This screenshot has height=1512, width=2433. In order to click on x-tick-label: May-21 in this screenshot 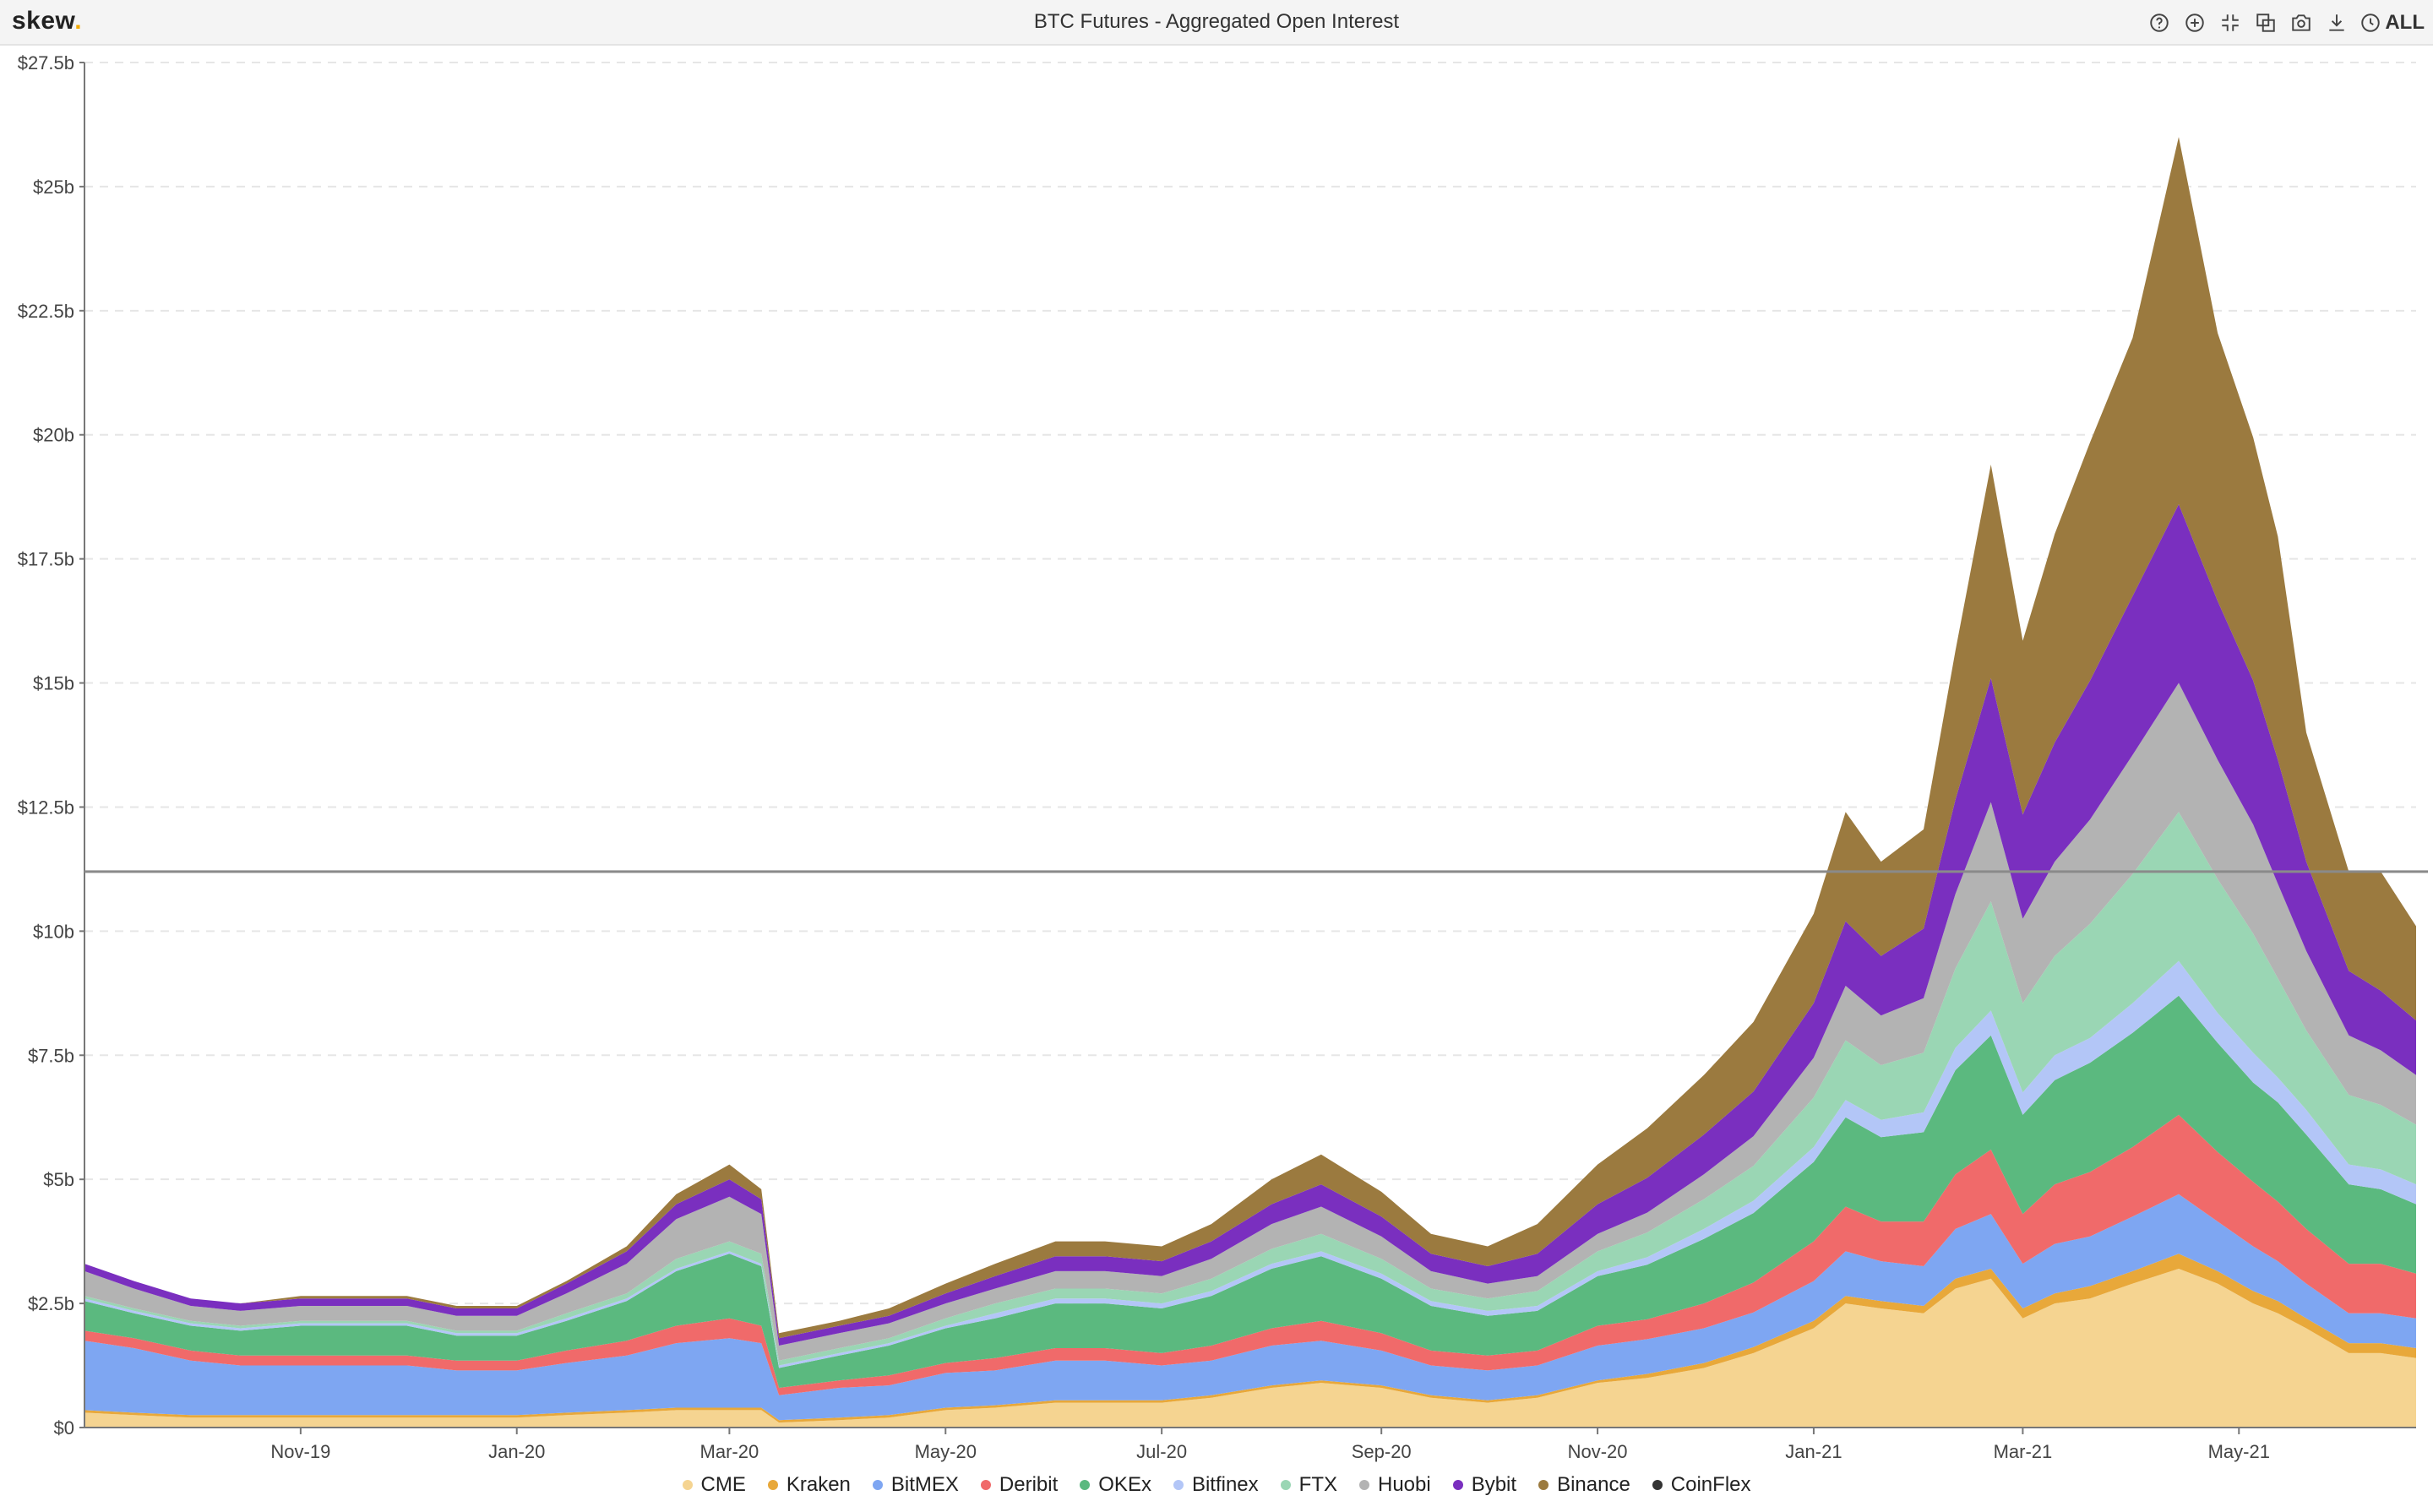, I will do `click(2239, 1452)`.